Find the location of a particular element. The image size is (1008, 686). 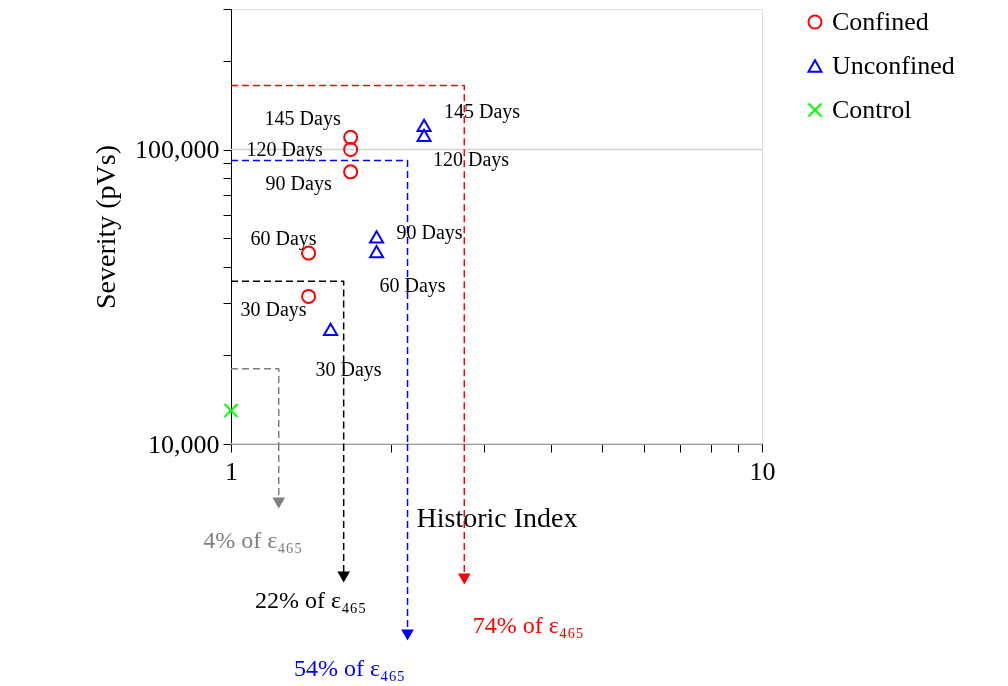

x-axis-title: Historic Index is located at coordinates (497, 517).